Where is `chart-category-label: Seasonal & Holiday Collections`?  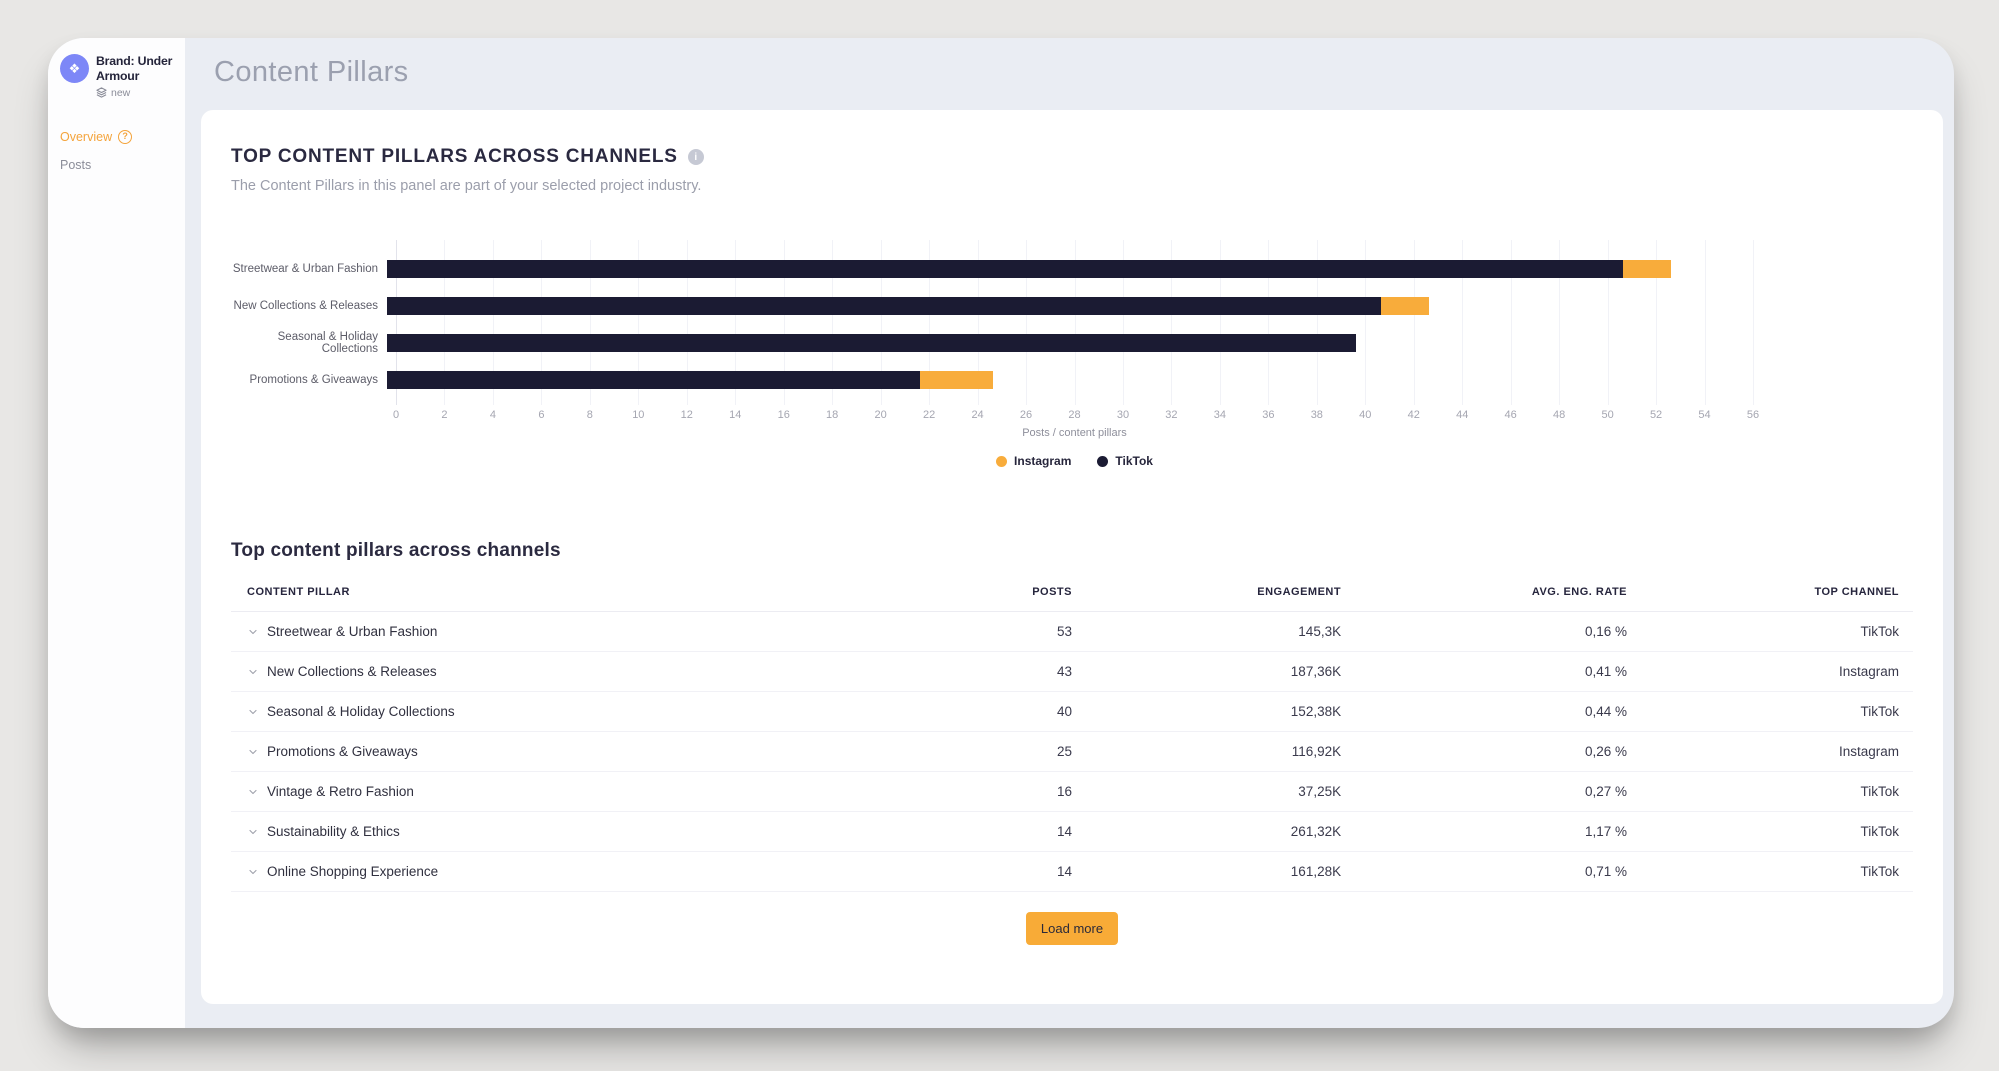 chart-category-label: Seasonal & Holiday Collections is located at coordinates (327, 342).